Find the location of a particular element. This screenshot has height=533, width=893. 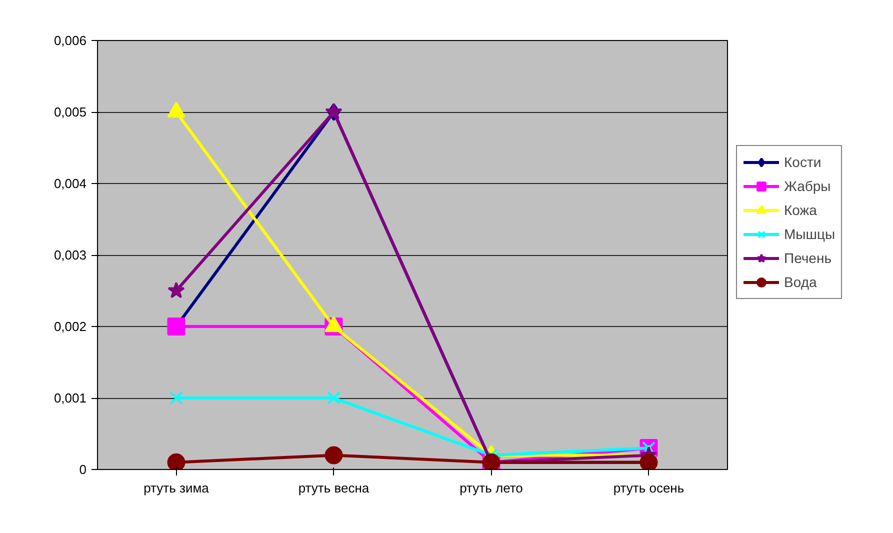

y-tick-label: 0,001 is located at coordinates (70, 398).